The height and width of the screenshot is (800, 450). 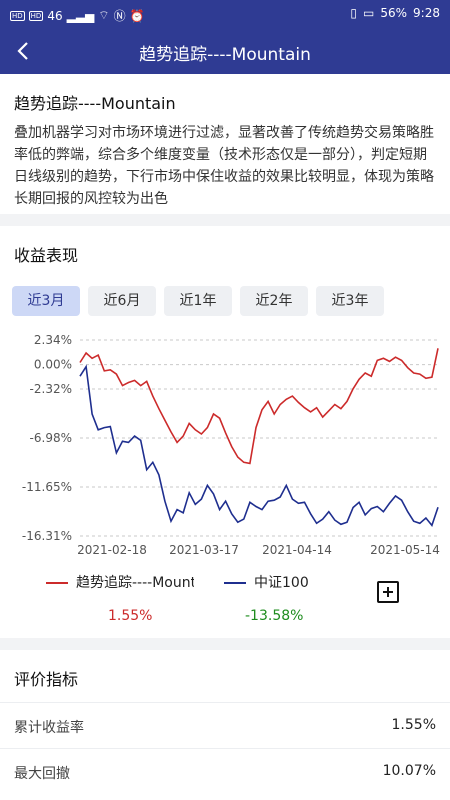 What do you see at coordinates (47, 487) in the screenshot?
I see `y-tick-label: -11.65%` at bounding box center [47, 487].